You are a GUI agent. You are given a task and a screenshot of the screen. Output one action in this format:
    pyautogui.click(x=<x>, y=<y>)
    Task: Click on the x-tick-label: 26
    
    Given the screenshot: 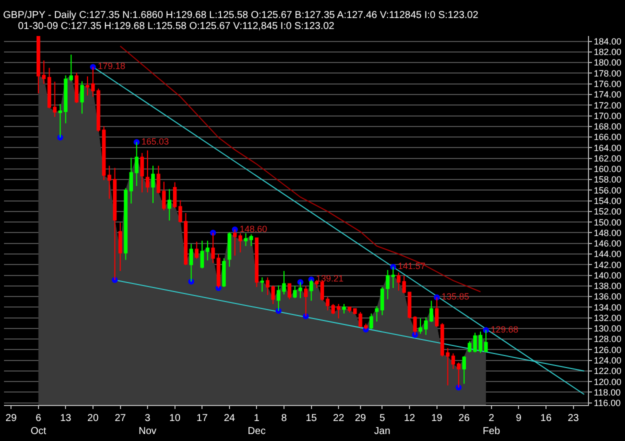 What is the action you would take?
    pyautogui.click(x=464, y=418)
    